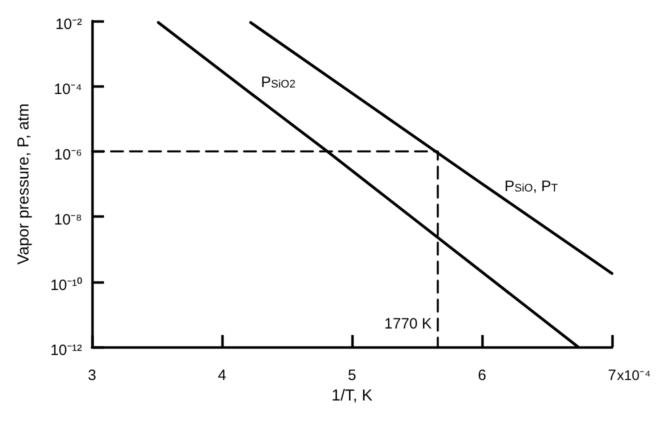 This screenshot has height=421, width=662. What do you see at coordinates (634, 375) in the screenshot?
I see `text: x10⁻⁴` at bounding box center [634, 375].